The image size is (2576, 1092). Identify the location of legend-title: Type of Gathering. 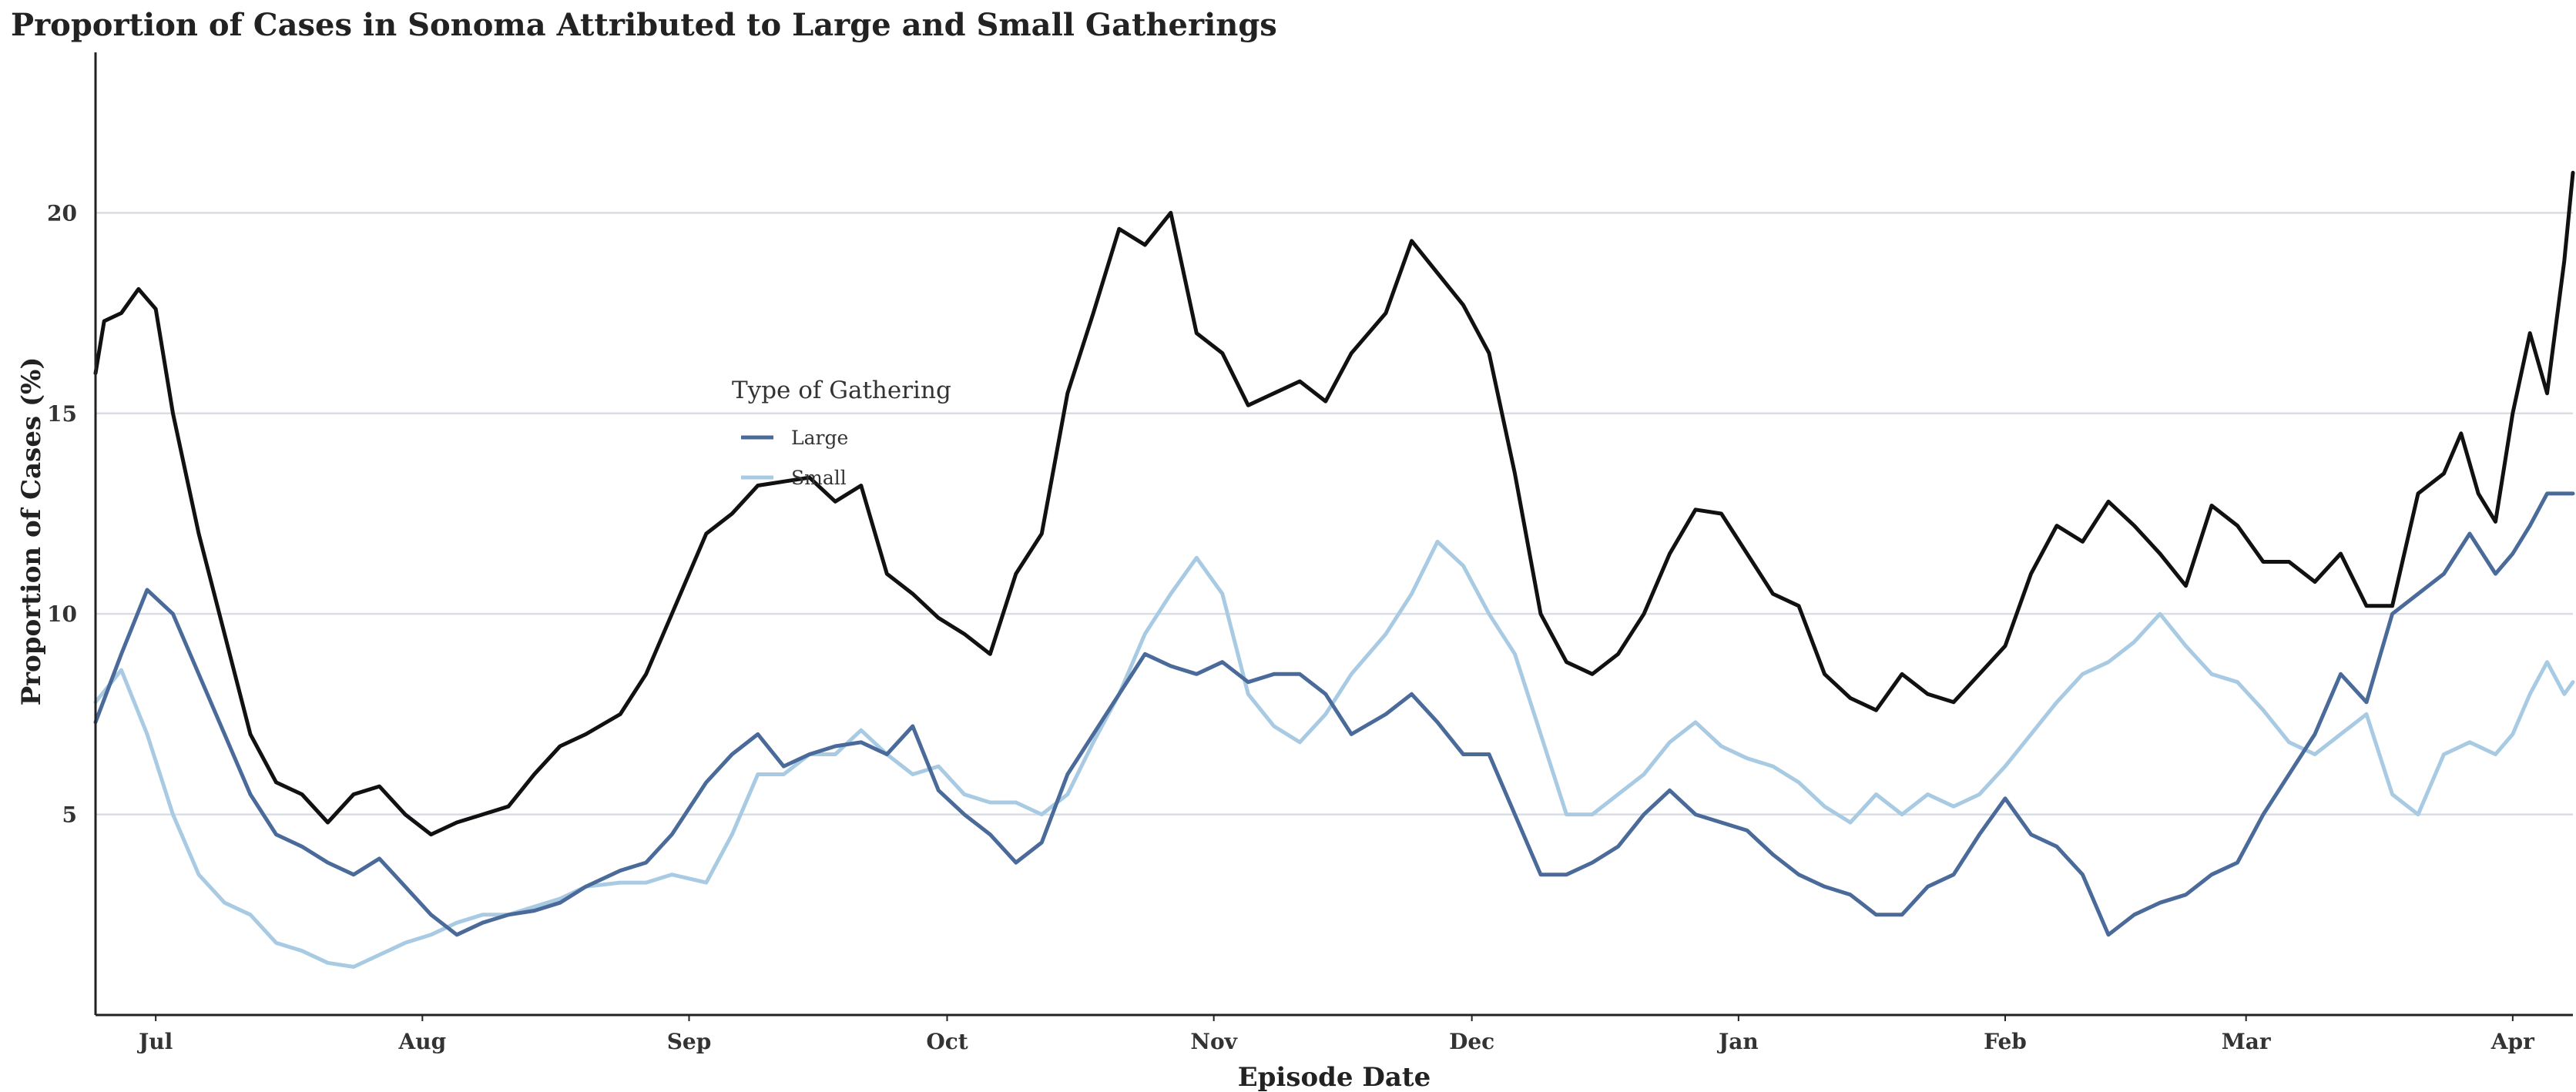
(841, 390).